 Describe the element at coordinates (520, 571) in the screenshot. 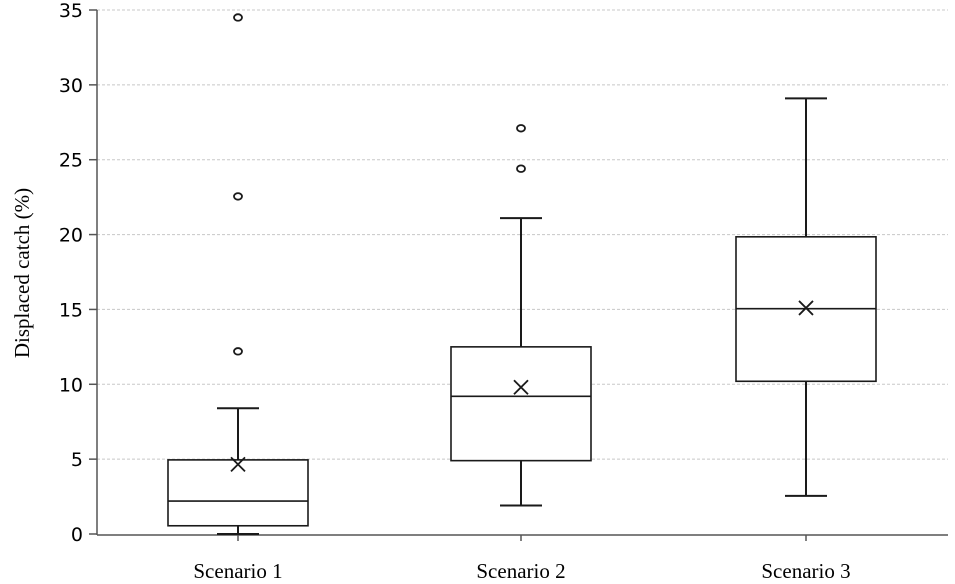

I see `x-category-label: Scenario 2` at that location.